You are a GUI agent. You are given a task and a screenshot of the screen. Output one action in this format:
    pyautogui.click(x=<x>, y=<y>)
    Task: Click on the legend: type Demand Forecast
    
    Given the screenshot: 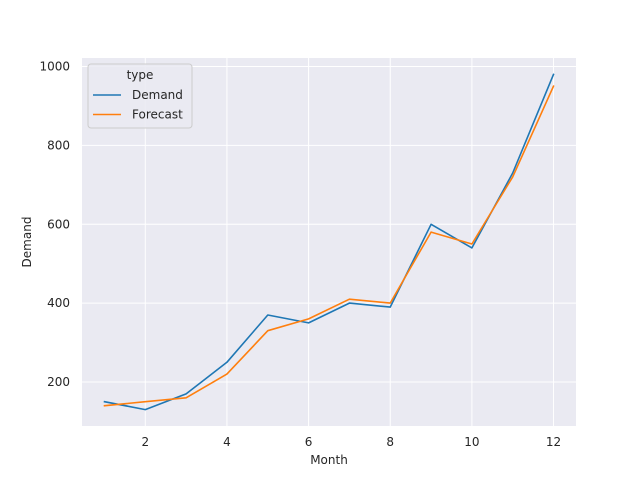 What is the action you would take?
    pyautogui.click(x=140, y=96)
    